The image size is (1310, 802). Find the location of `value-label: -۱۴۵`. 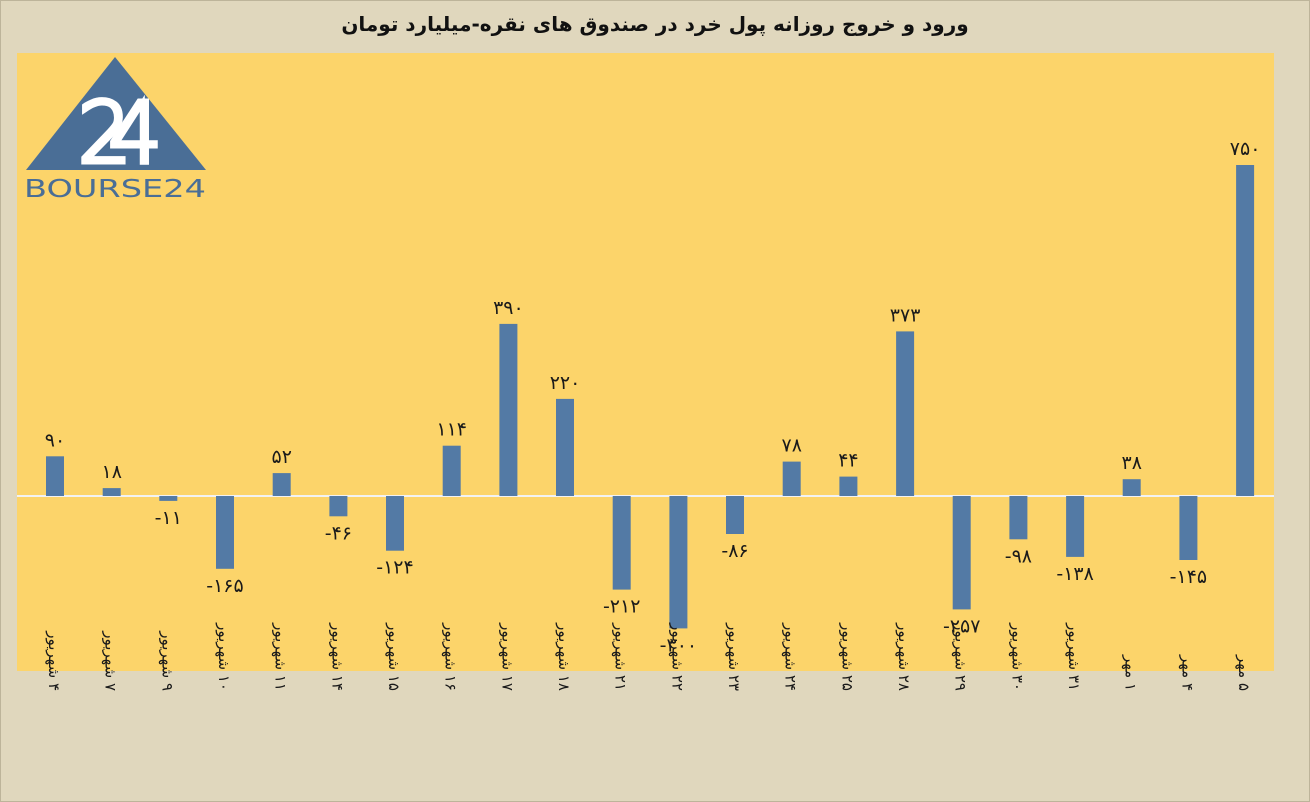

value-label: -۱۴۵ is located at coordinates (1188, 577).